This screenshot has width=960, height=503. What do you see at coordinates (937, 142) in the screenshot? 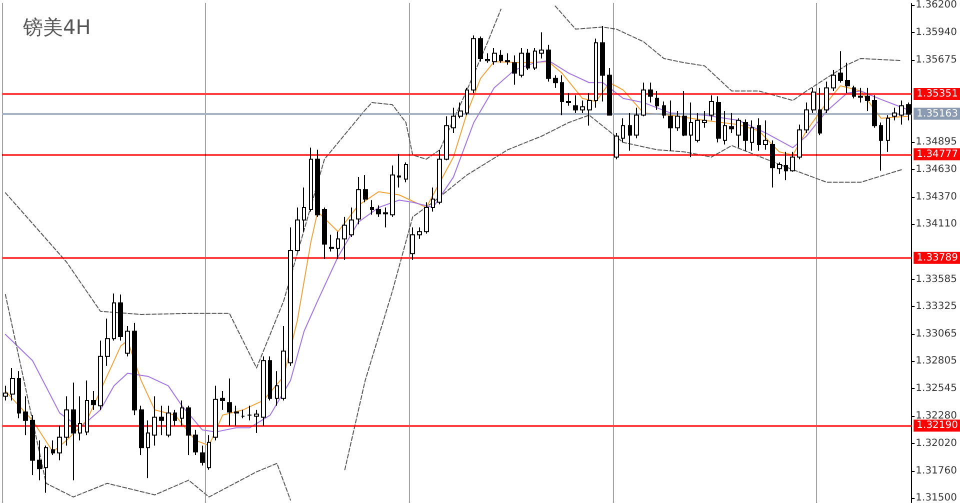
I see `y-tick-label: 1.34895` at bounding box center [937, 142].